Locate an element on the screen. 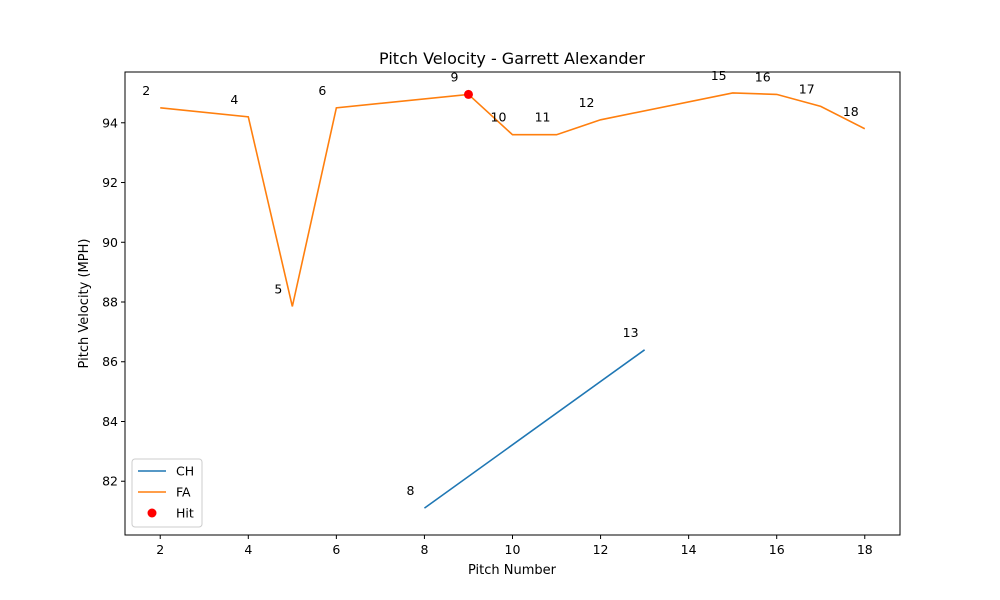 This screenshot has height=600, width=1000. point-label: 17 is located at coordinates (807, 88).